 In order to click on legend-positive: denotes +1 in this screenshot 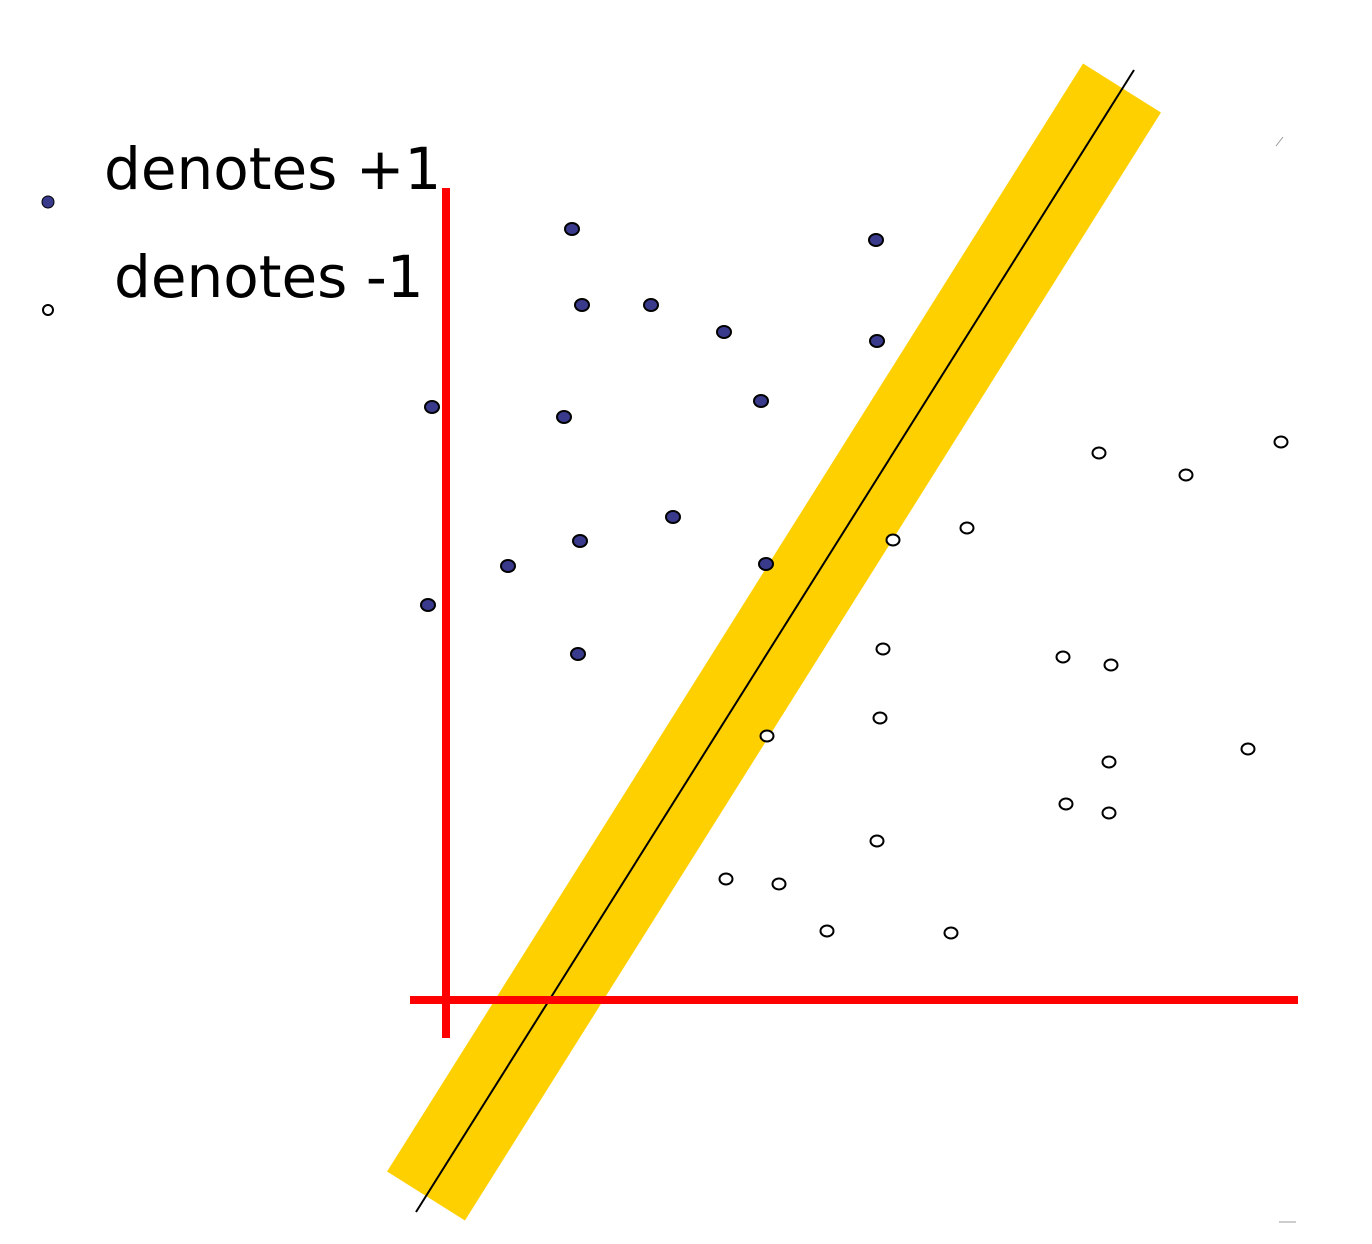, I will do `click(241, 172)`.